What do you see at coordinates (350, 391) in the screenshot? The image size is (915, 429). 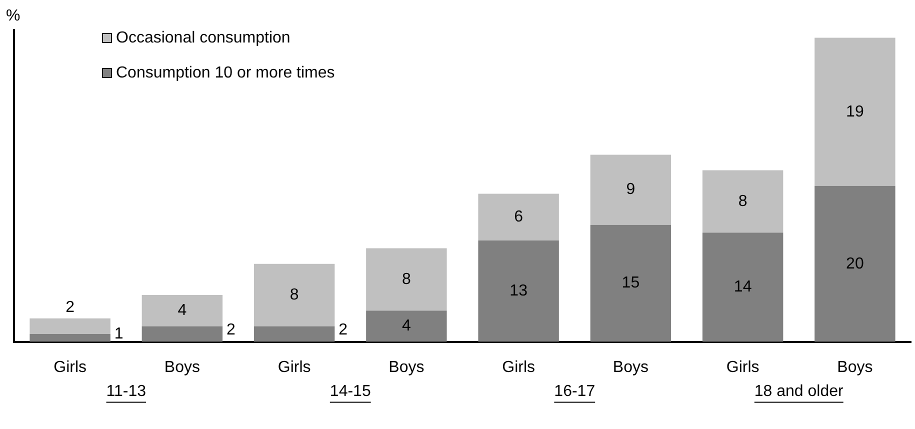 I see `text: 14-15` at bounding box center [350, 391].